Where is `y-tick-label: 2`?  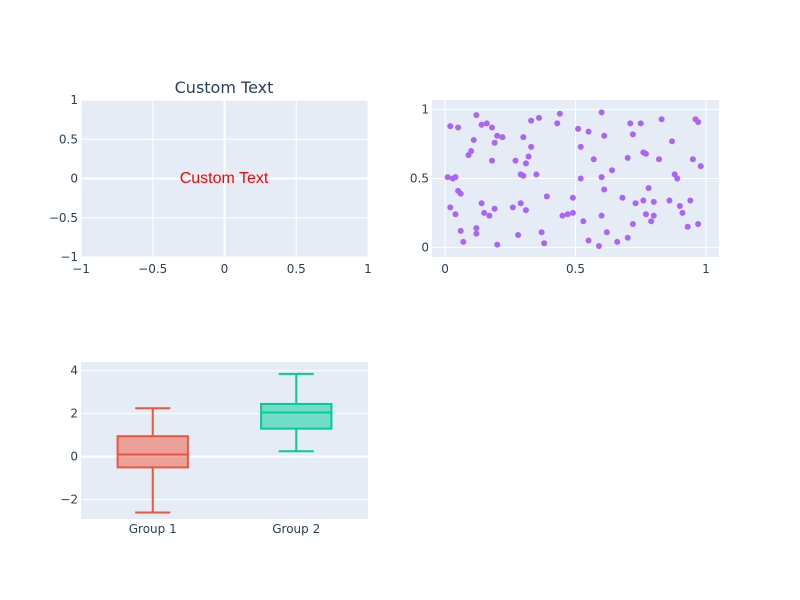
y-tick-label: 2 is located at coordinates (74, 414).